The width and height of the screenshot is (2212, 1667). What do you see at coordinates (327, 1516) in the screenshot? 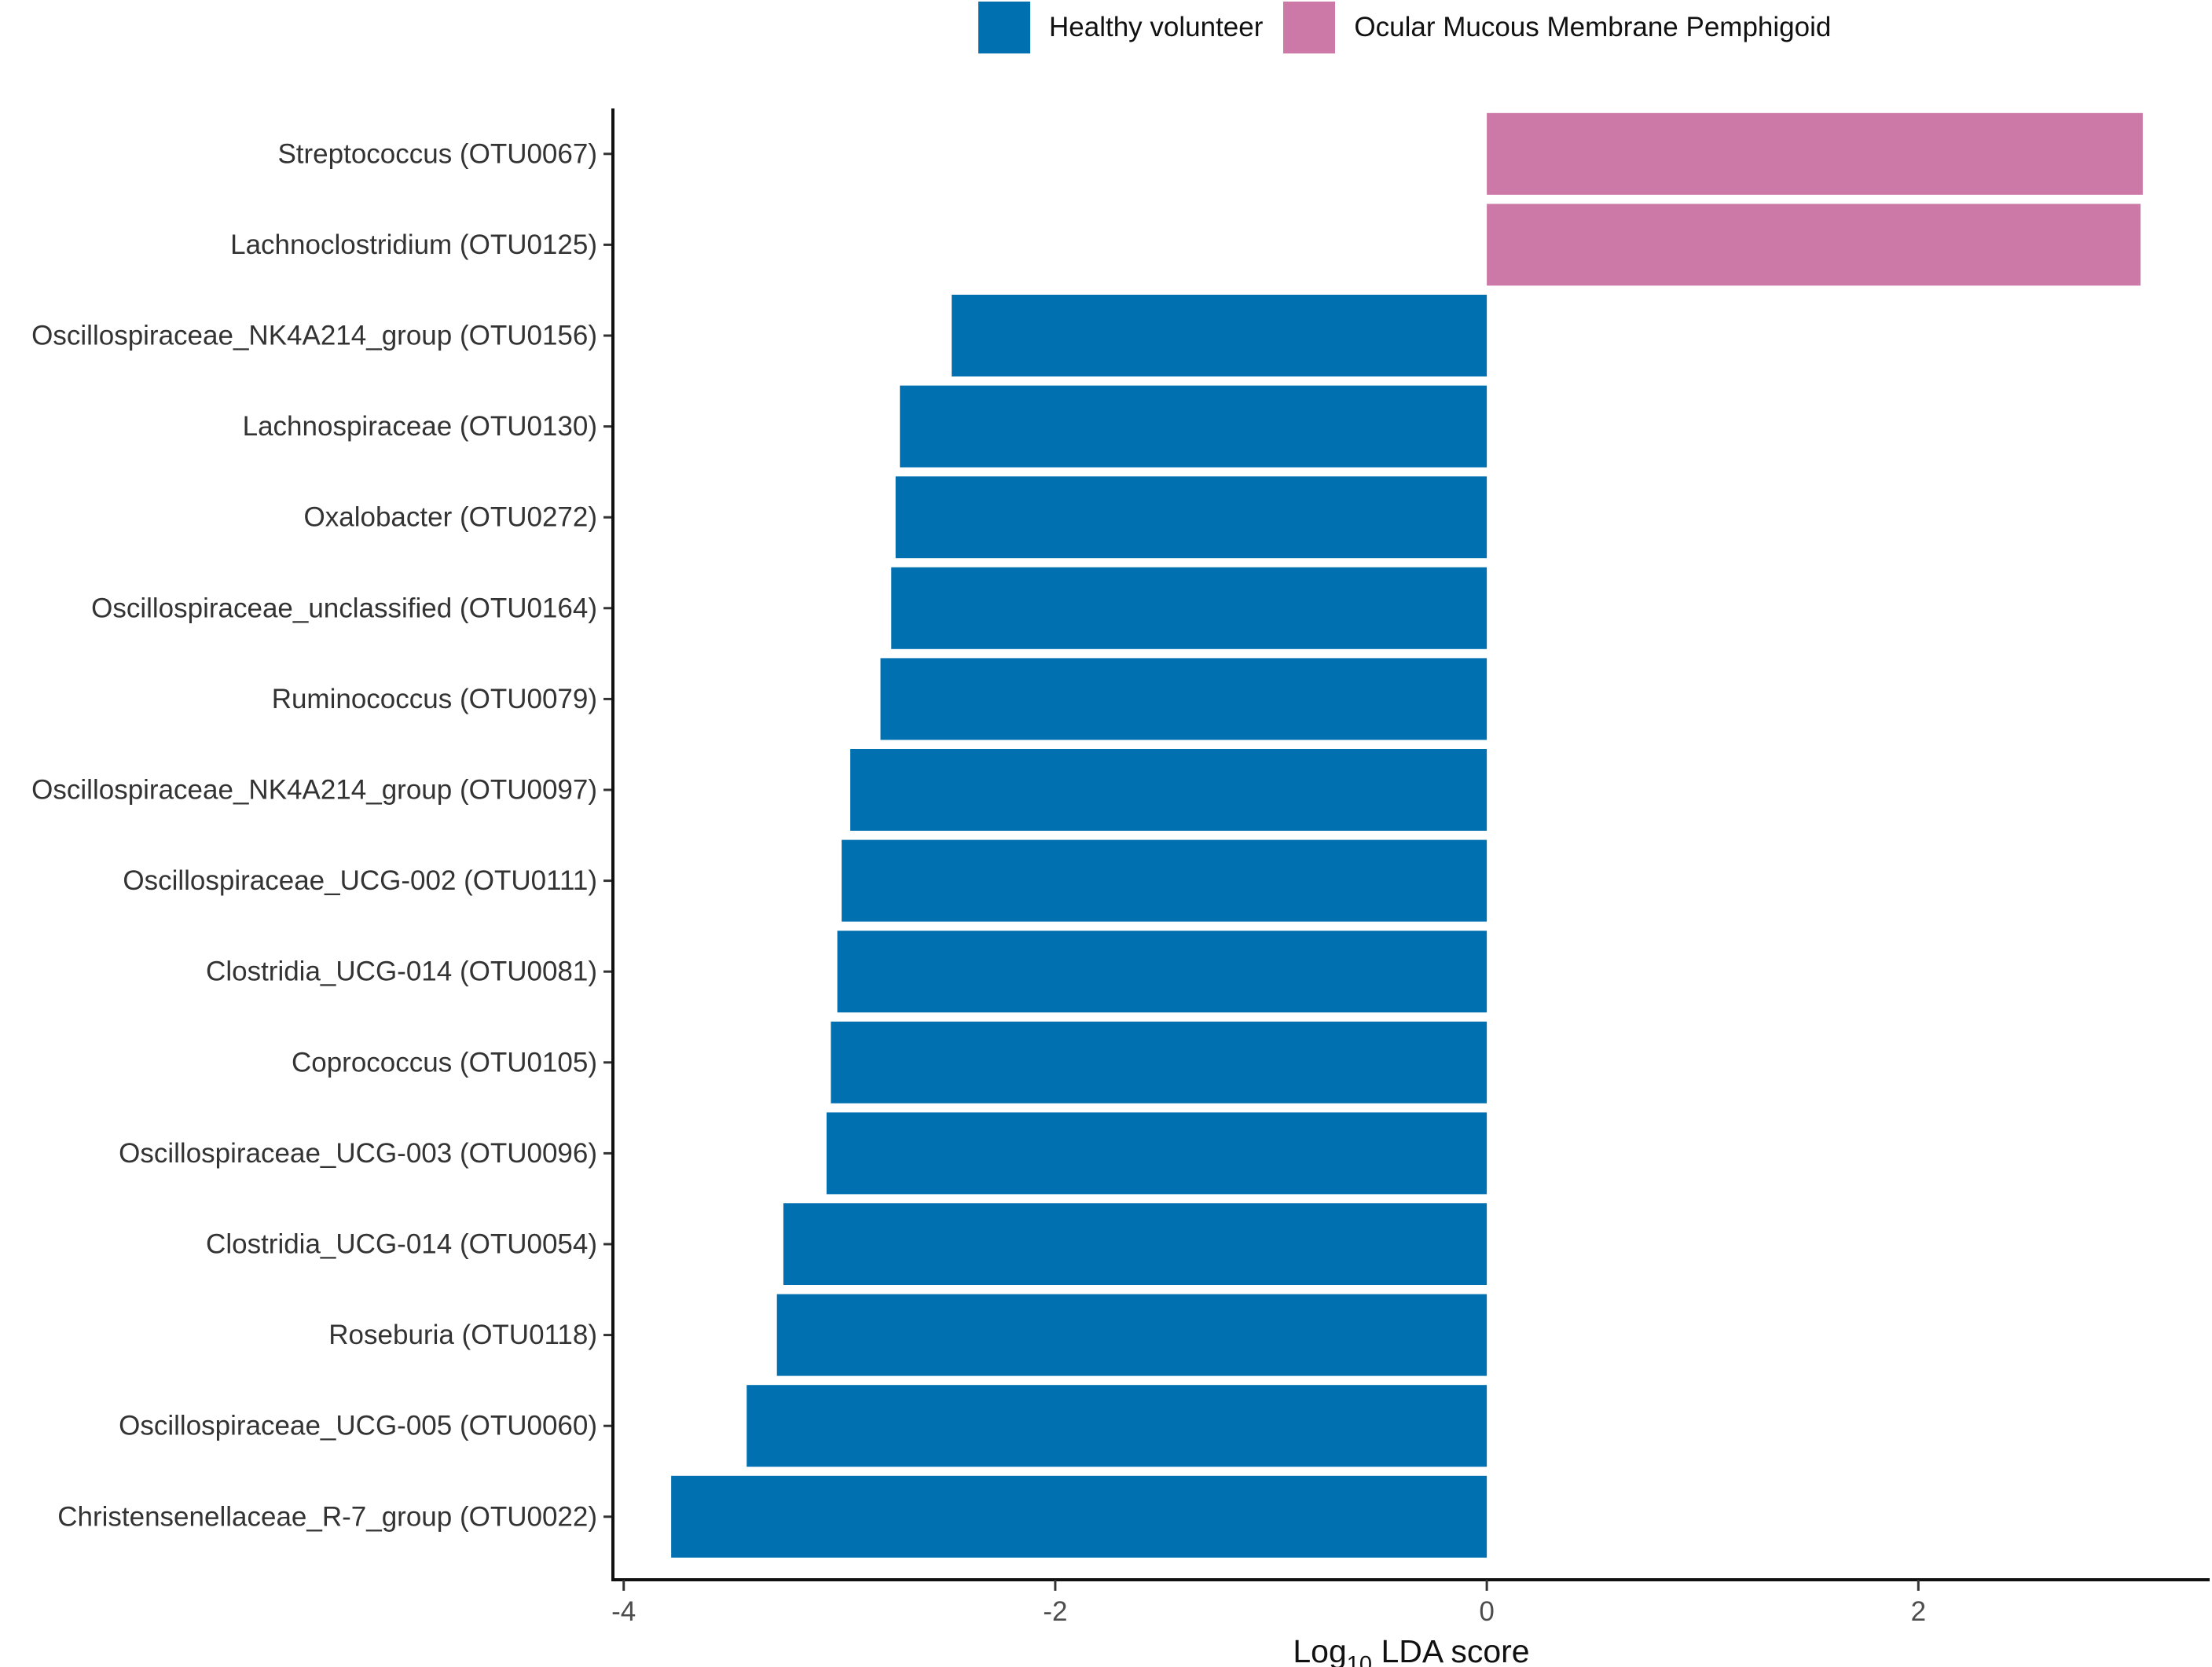
I see `y-tick-label-christensenellaceae-r-7-group-otu0022: Christensenellaceae_R-7_group (OTU0022)` at bounding box center [327, 1516].